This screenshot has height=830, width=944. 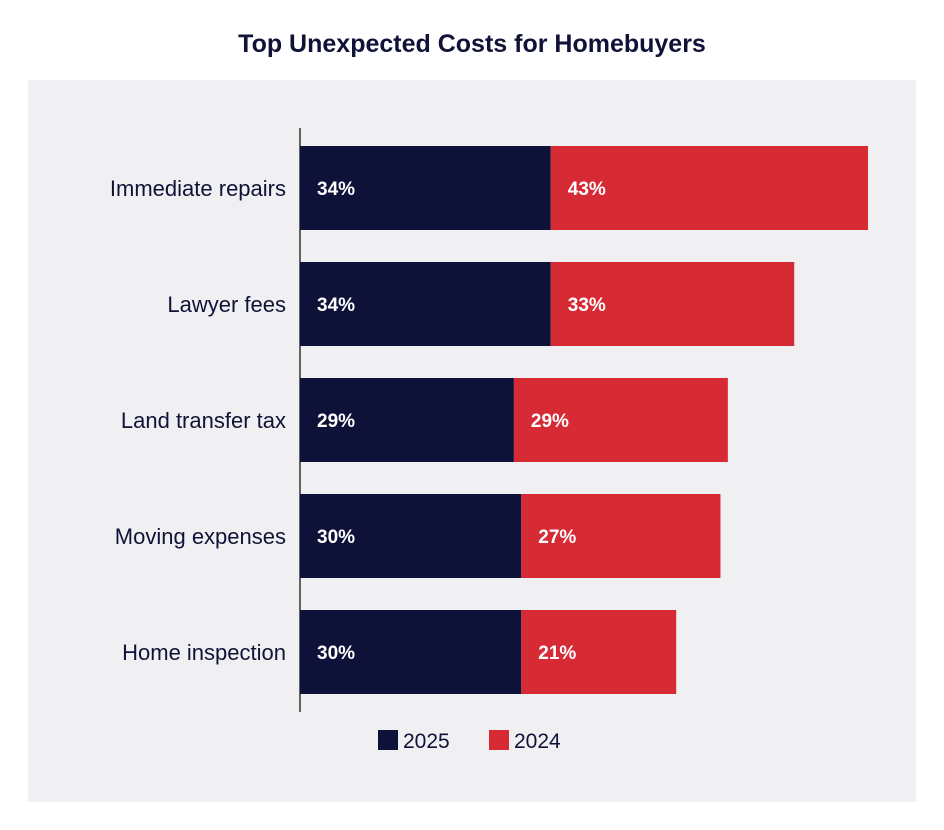 I want to click on legend-swatch-2025, so click(x=388, y=740).